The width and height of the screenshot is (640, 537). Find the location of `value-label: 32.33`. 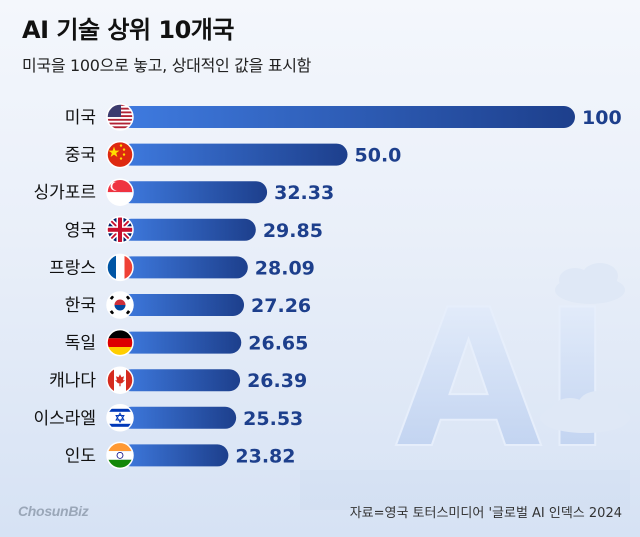

value-label: 32.33 is located at coordinates (304, 193).